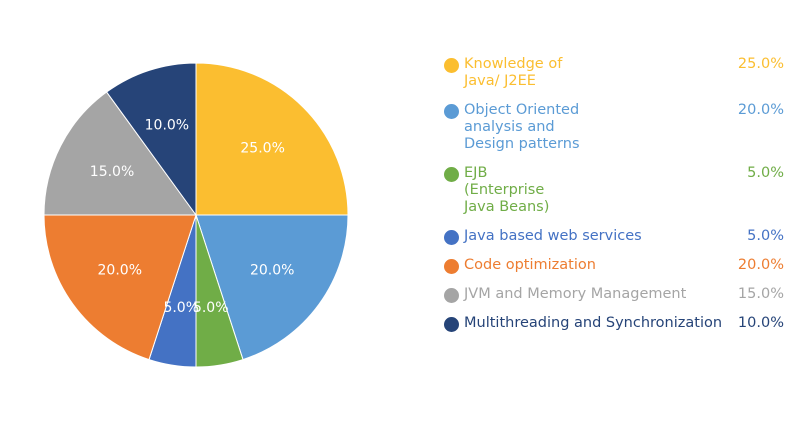 This screenshot has width=800, height=422. What do you see at coordinates (181, 308) in the screenshot?
I see `pie-slice-label-4: 5.0%` at bounding box center [181, 308].